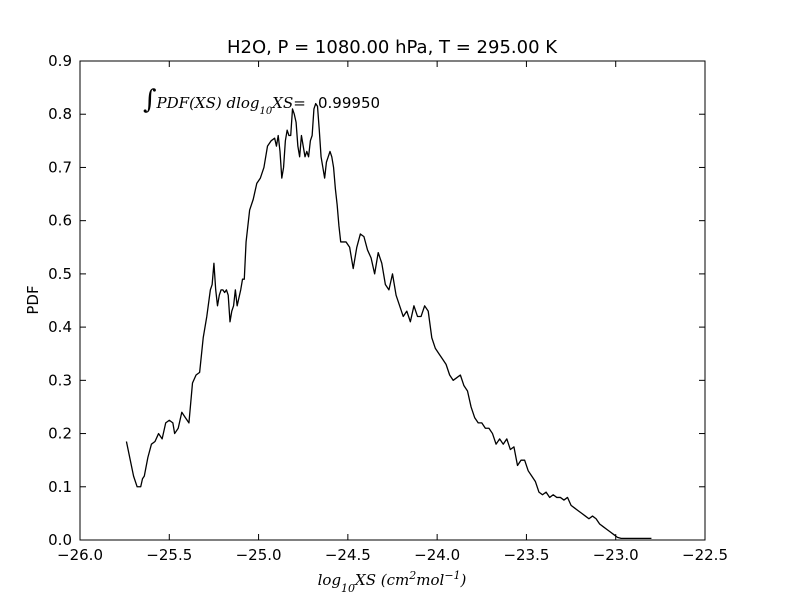 The image size is (800, 605). What do you see at coordinates (60, 274) in the screenshot?
I see `y-tick-label-5: 0.5` at bounding box center [60, 274].